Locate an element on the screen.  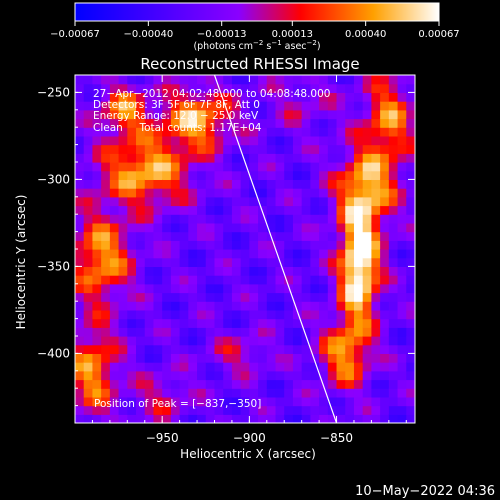
annotation-energy-range: Energy Range: 12.0 − 25.0 keV is located at coordinates (176, 116).